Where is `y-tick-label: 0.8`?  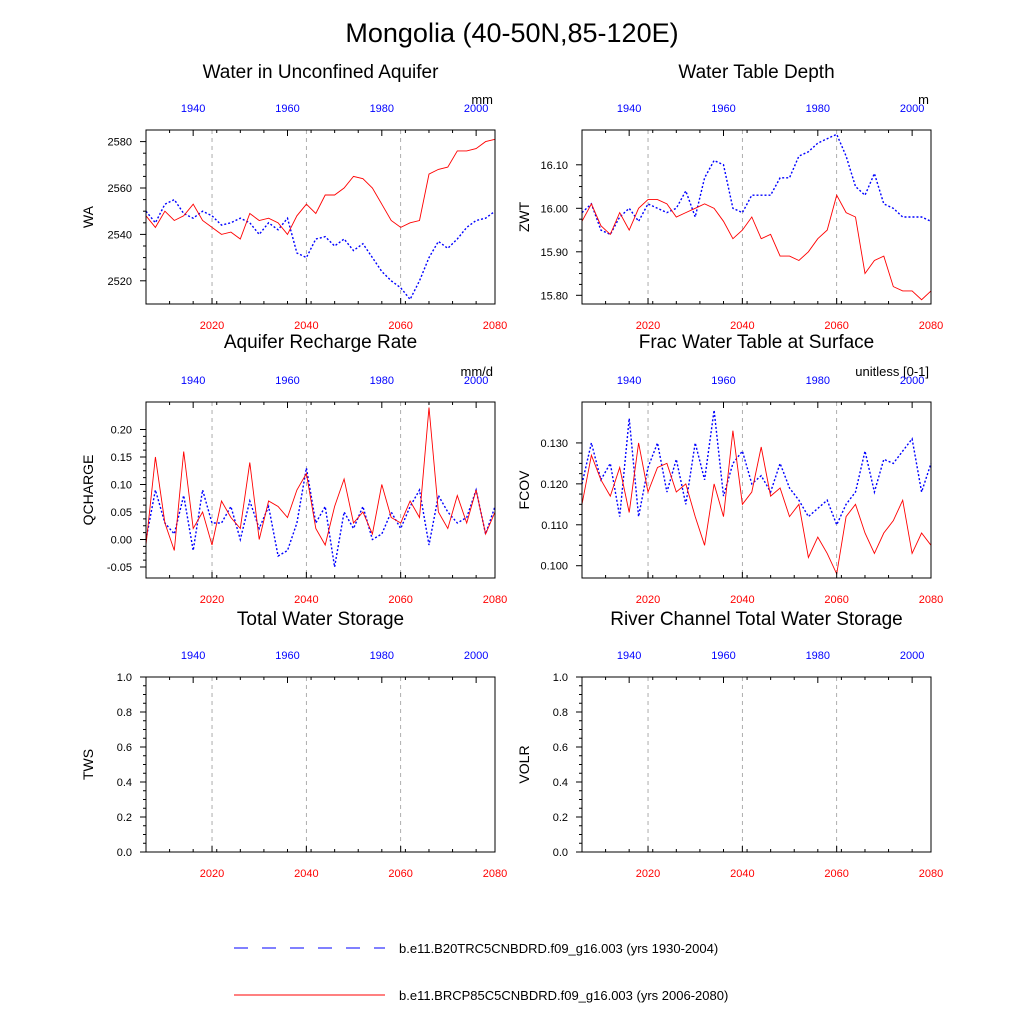
y-tick-label: 0.8 is located at coordinates (560, 713).